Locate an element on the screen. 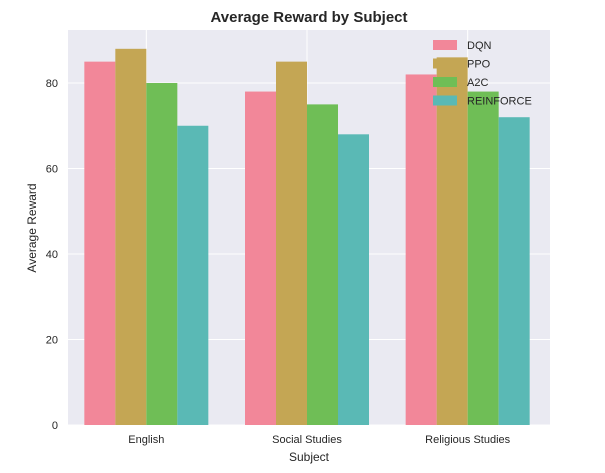  y-tick-label: 20 is located at coordinates (52, 341).